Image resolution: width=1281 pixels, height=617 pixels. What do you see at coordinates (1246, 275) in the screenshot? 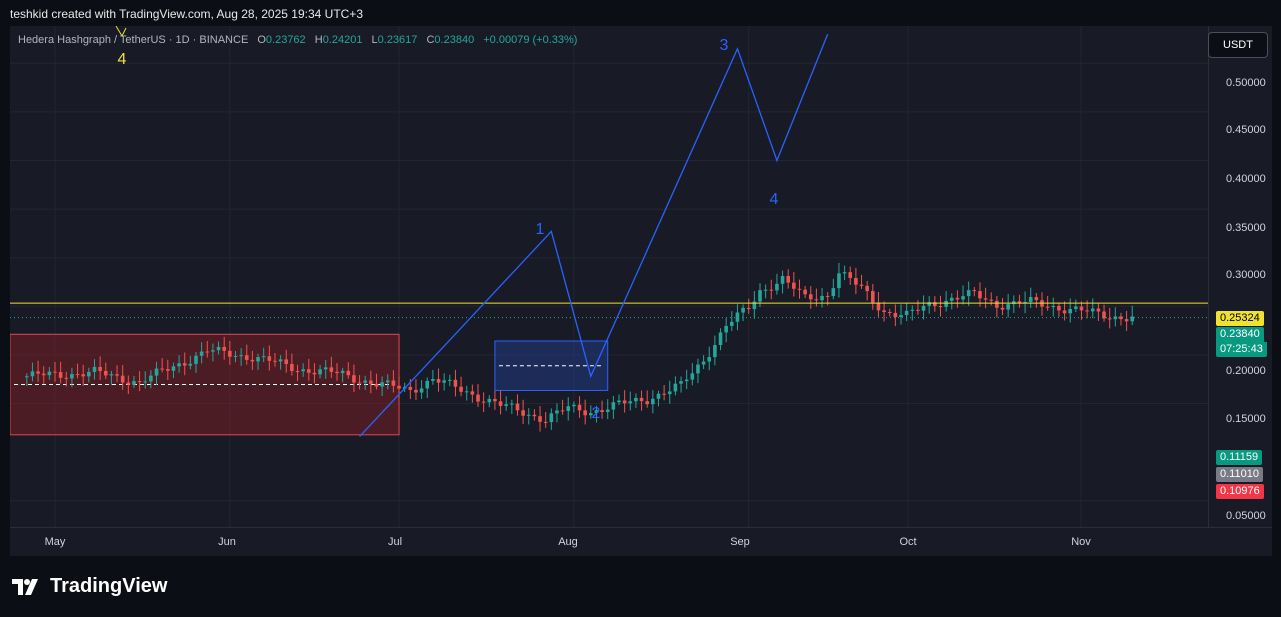
I see `y-tick: 0.30000` at bounding box center [1246, 275].